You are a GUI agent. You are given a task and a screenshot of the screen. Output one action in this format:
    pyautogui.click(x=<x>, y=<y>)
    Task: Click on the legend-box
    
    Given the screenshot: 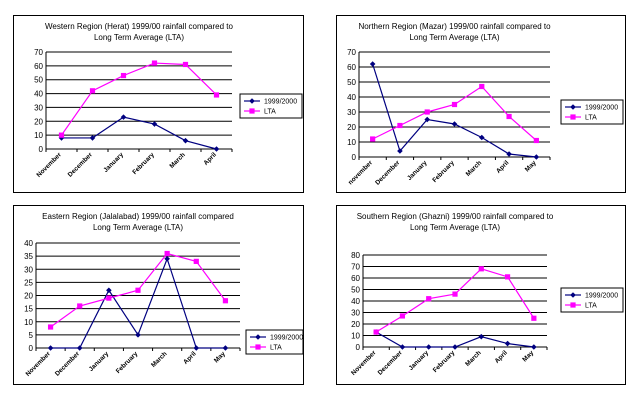 What is the action you would take?
    pyautogui.click(x=592, y=300)
    